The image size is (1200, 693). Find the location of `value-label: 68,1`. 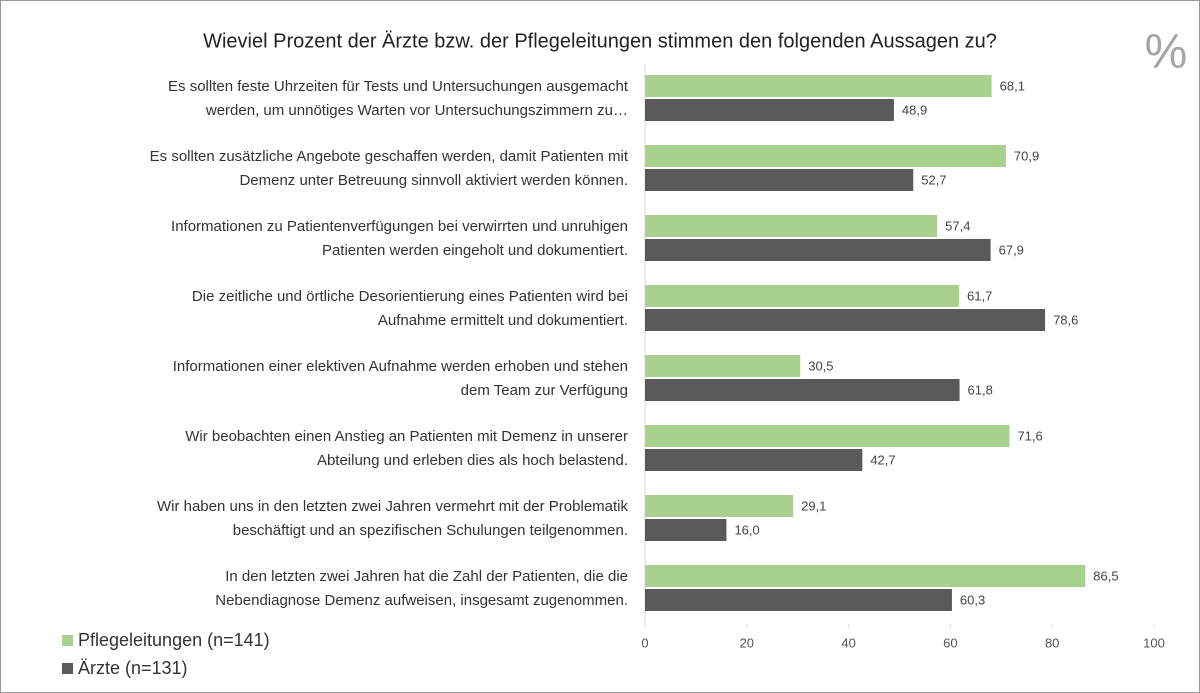

value-label: 68,1 is located at coordinates (1012, 85).